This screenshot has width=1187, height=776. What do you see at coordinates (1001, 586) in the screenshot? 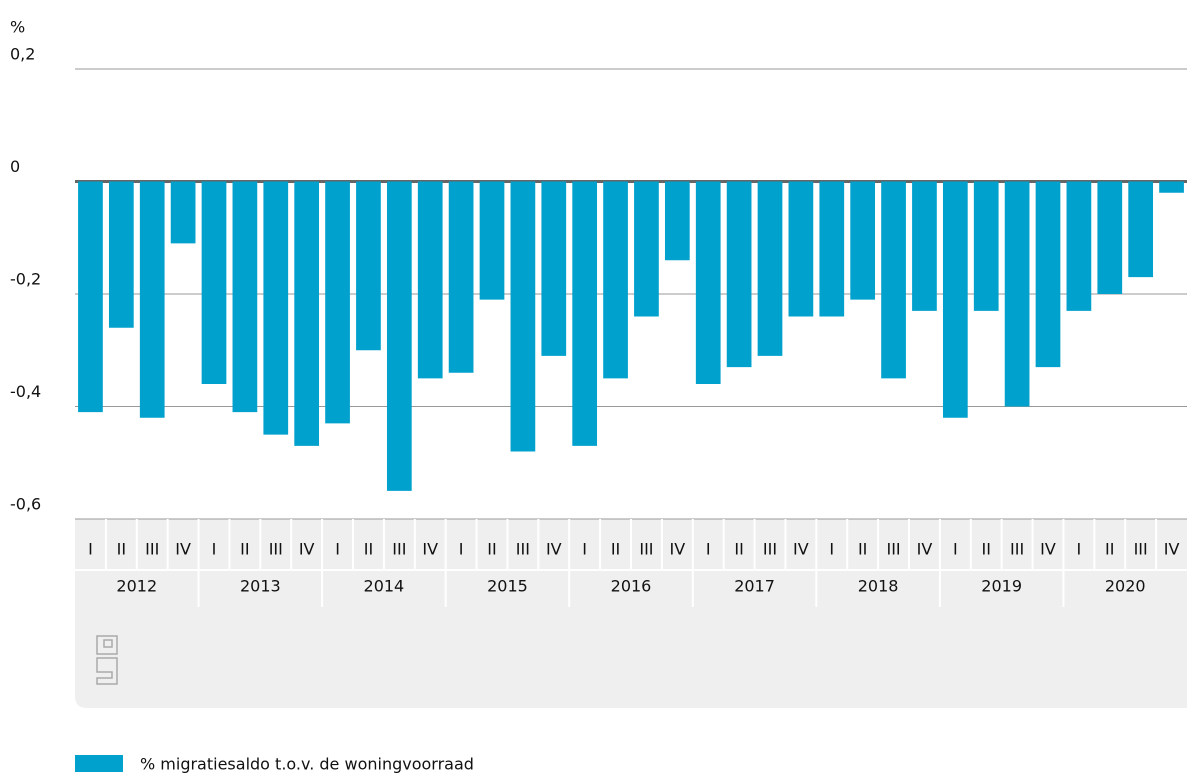
I see `year-label: 2019` at bounding box center [1001, 586].